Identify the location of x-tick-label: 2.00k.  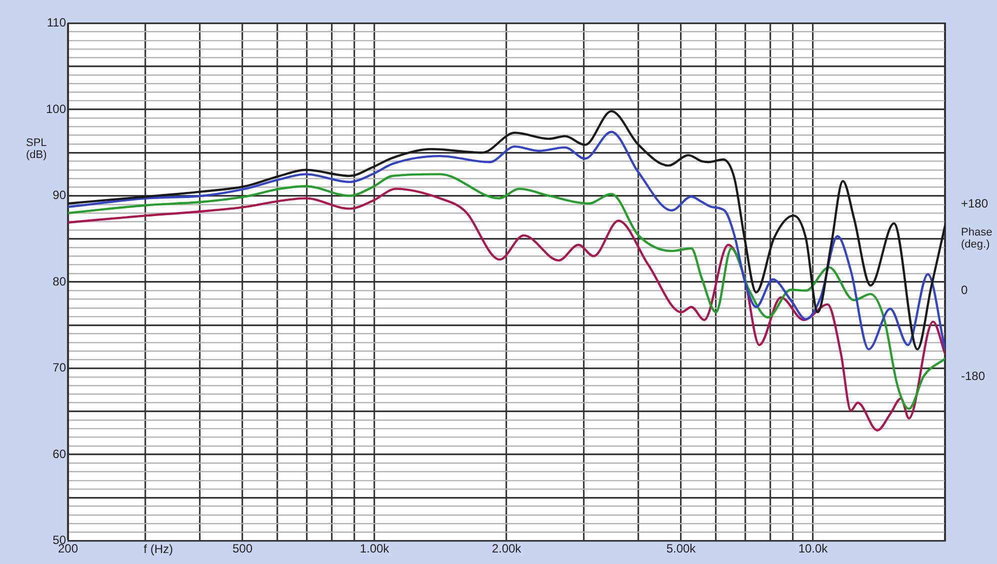
(507, 548).